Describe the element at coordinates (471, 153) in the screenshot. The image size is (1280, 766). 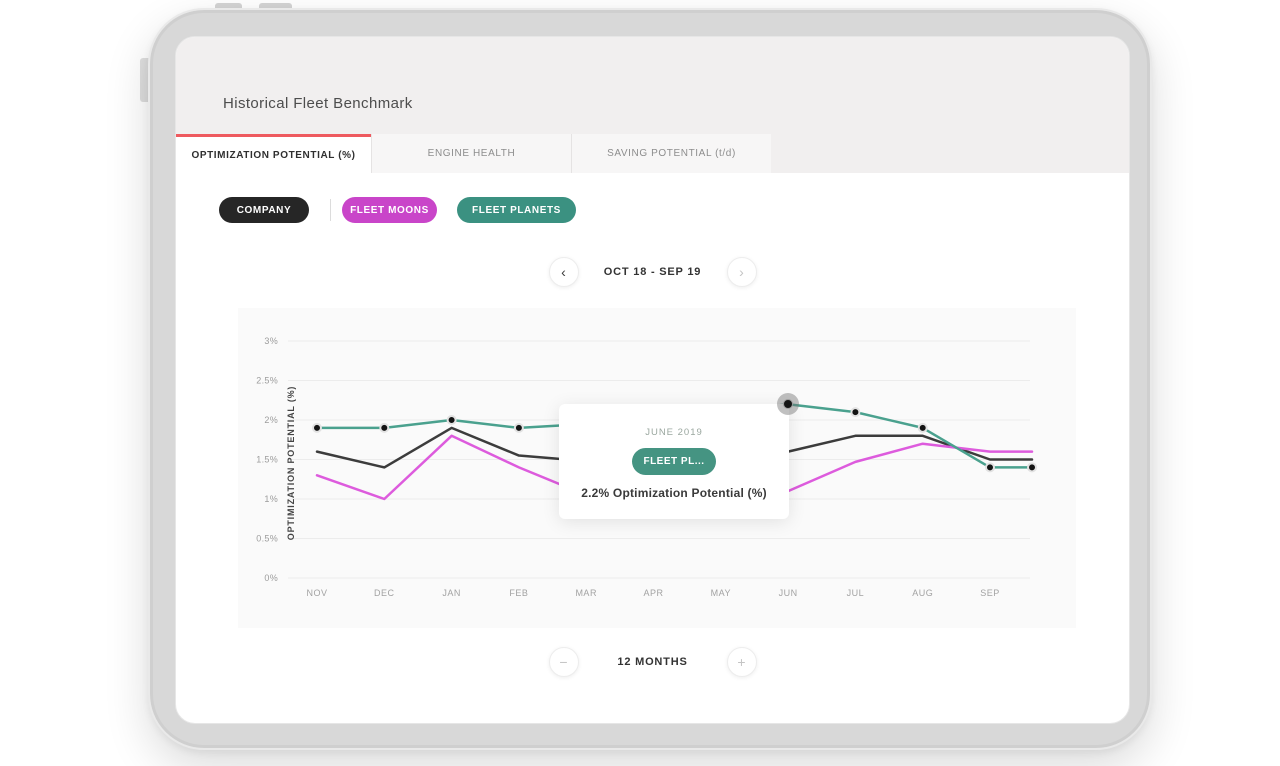
I see `tab-engine-health: ENGINE HEALTH` at that location.